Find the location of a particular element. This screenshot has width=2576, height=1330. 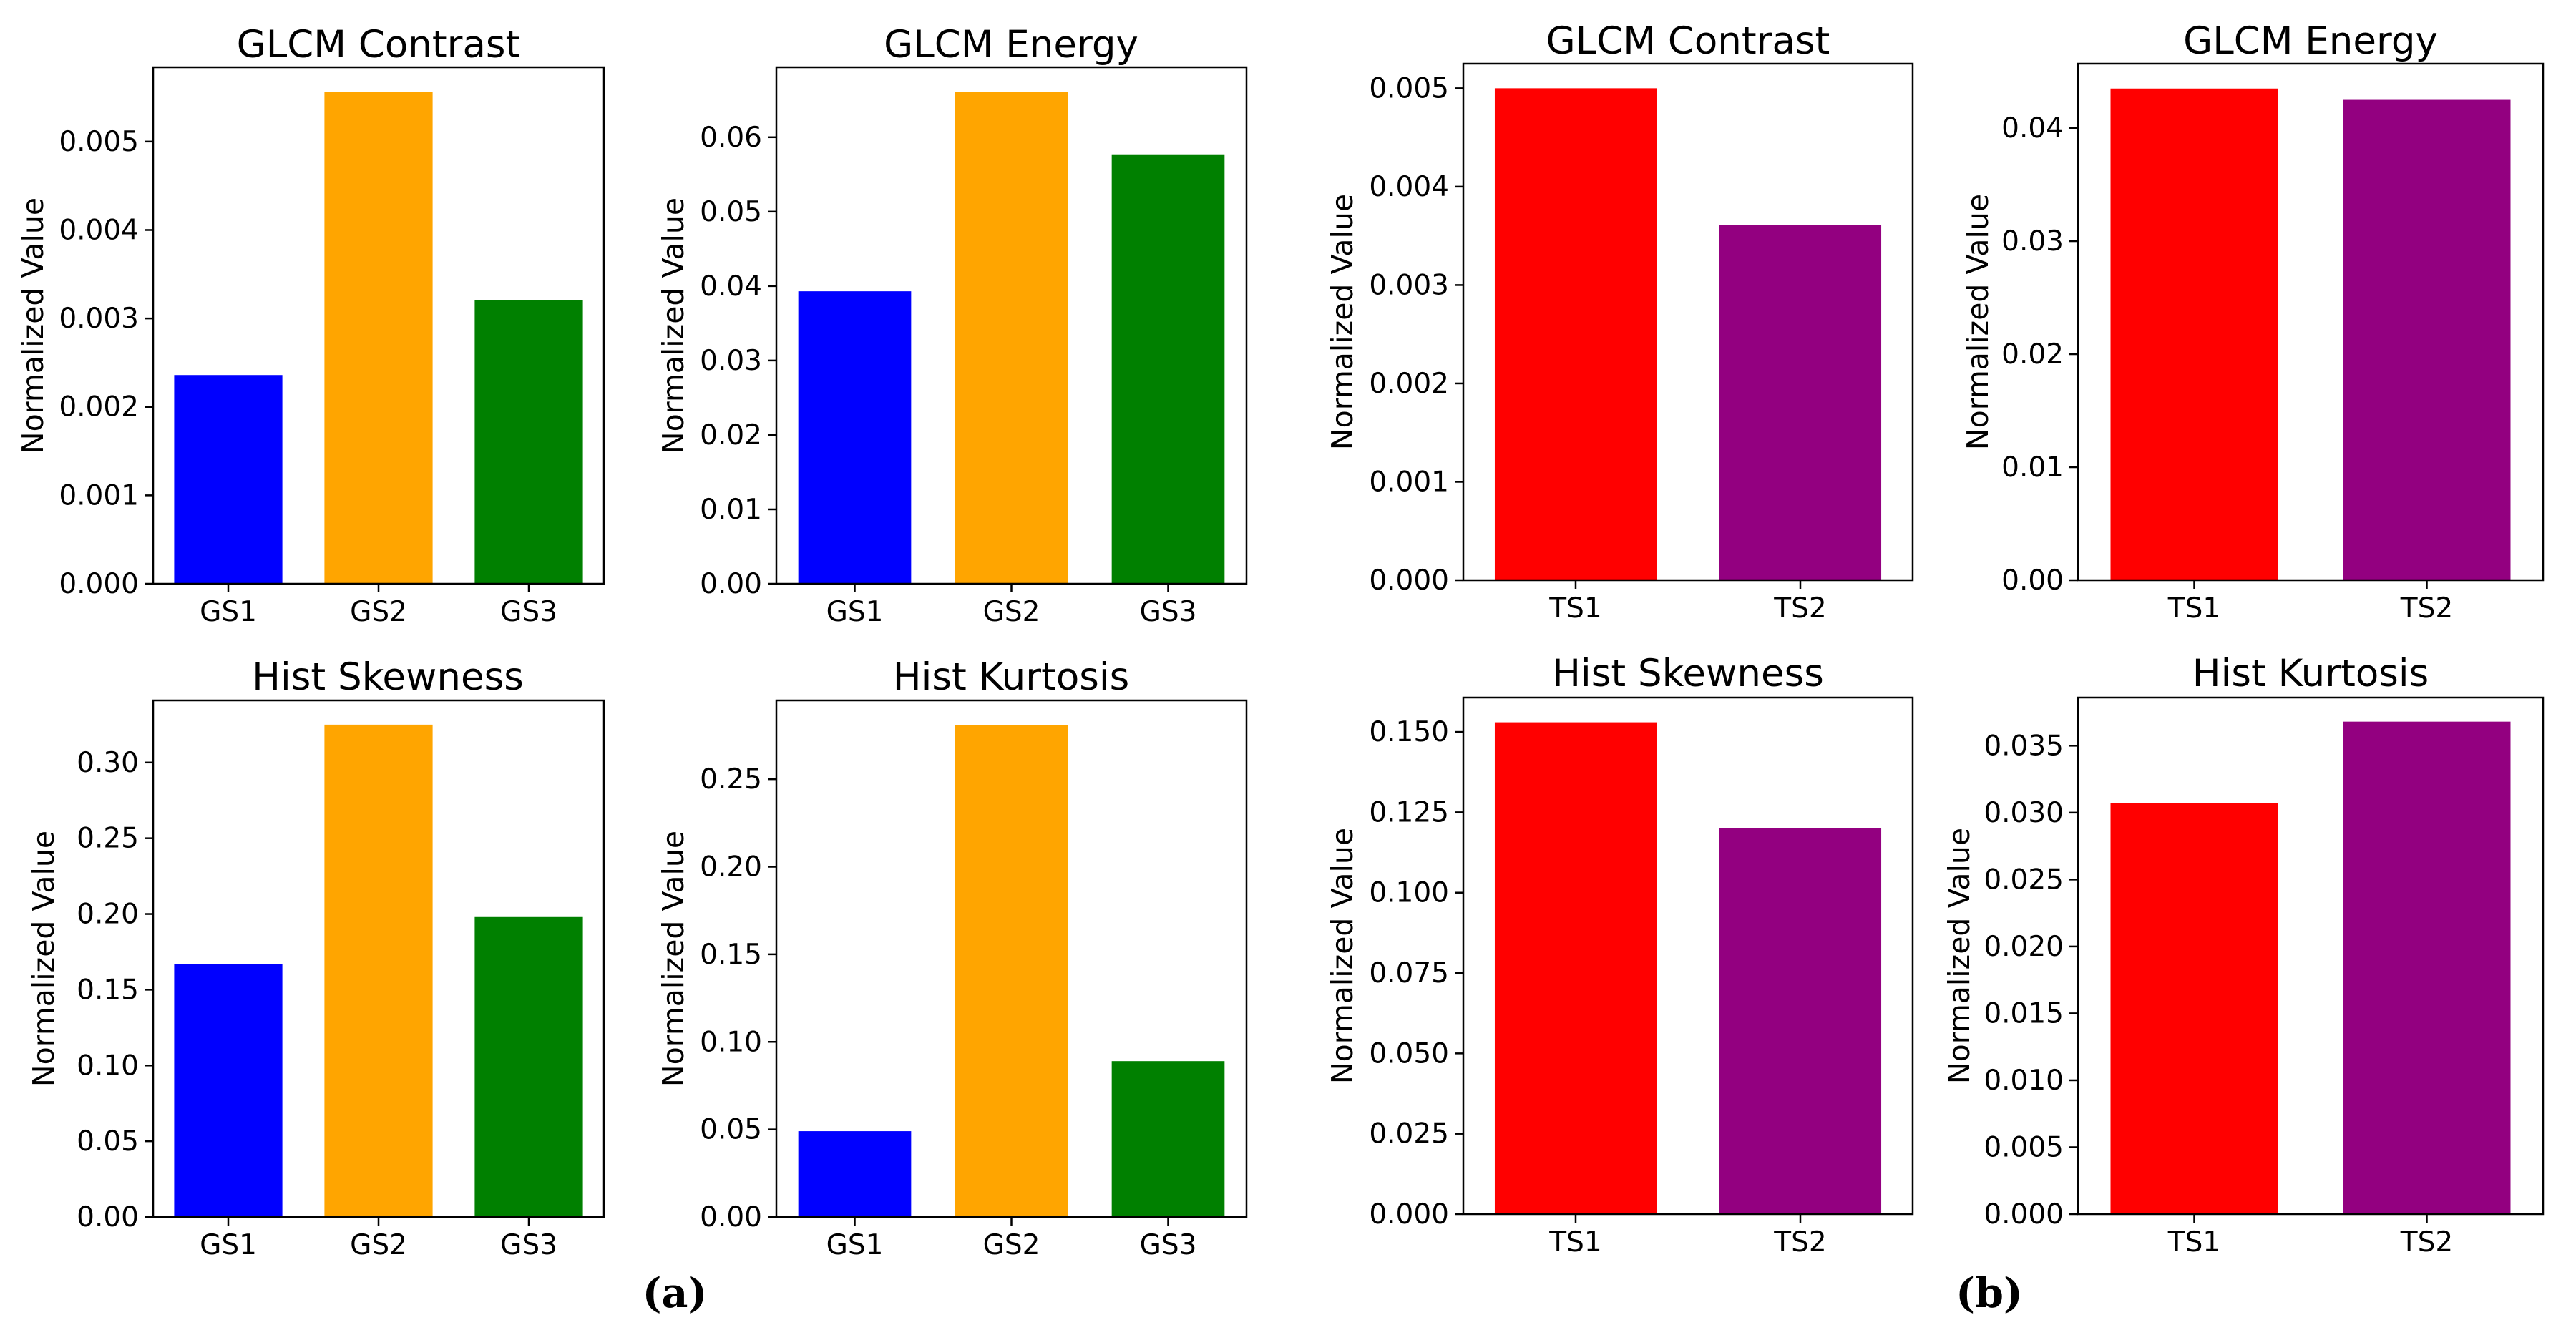

panel-label-a: (a) is located at coordinates (675, 1293).